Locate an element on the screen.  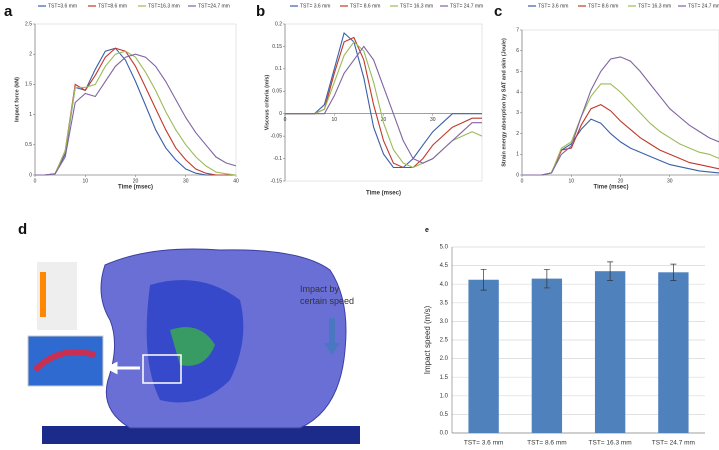
y-tick-label: 5.0 is located at coordinates (444, 248).